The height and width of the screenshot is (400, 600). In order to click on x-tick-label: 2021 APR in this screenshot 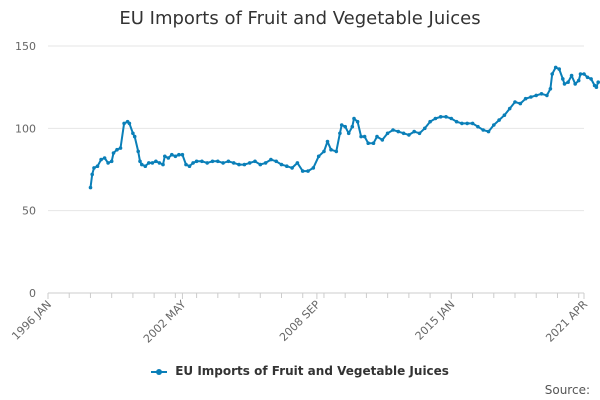, I will do `click(566, 321)`.